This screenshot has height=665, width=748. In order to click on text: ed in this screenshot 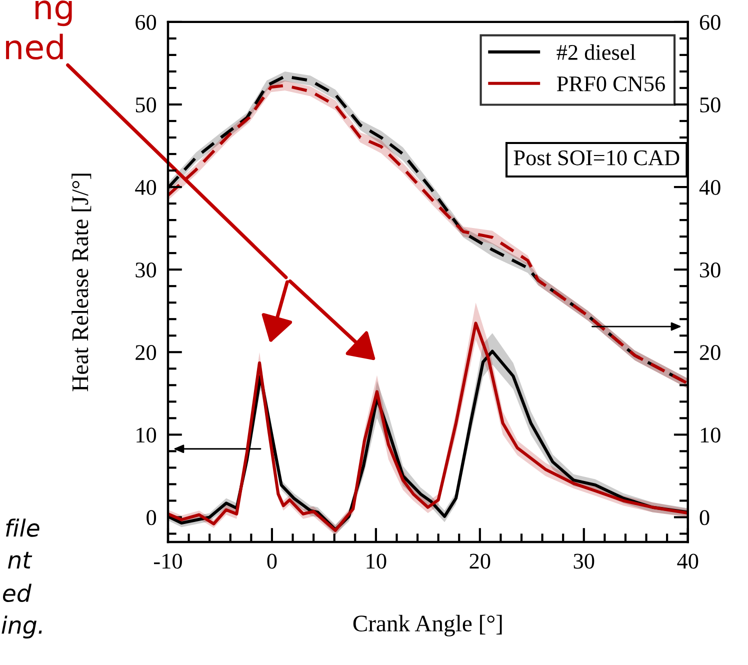, I will do `click(17, 593)`.